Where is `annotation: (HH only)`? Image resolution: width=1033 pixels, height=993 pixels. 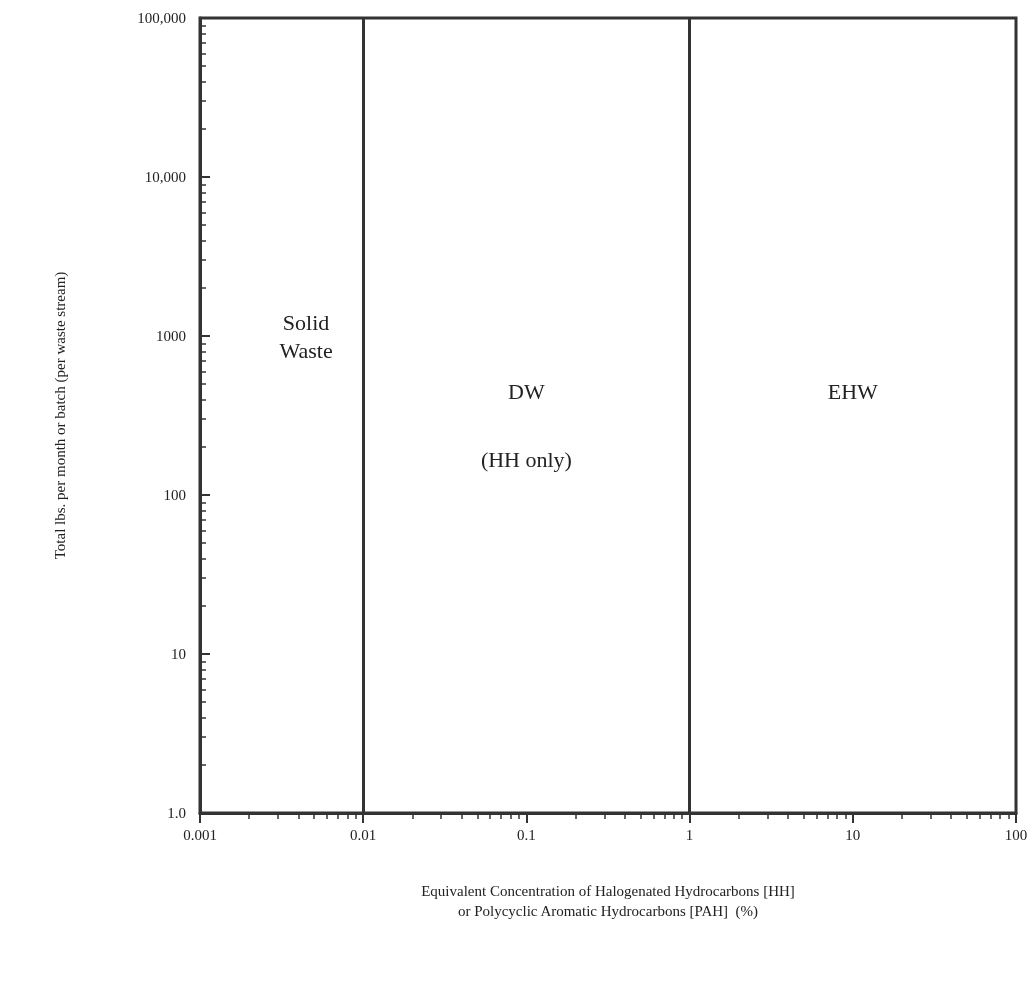 annotation: (HH only) is located at coordinates (526, 459).